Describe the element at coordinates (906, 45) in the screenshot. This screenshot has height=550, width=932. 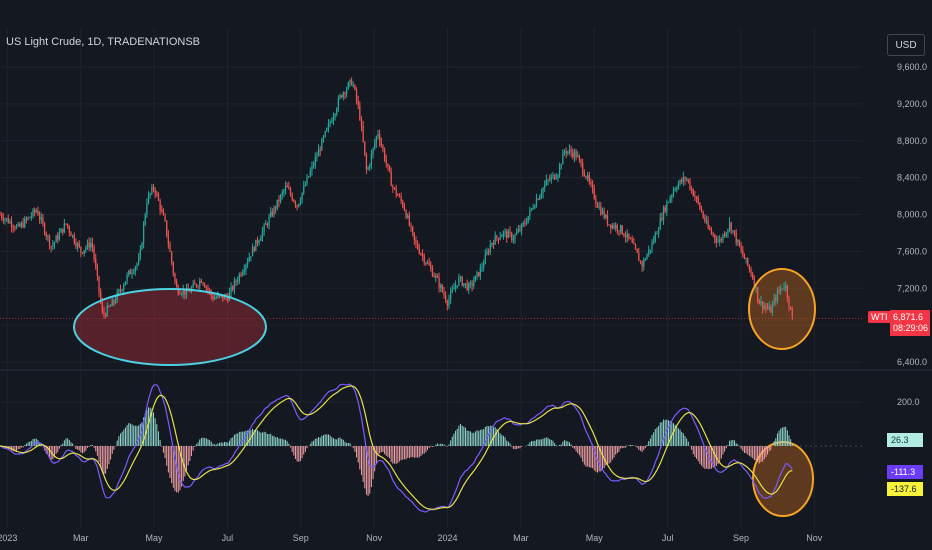
I see `currency-button: USD` at that location.